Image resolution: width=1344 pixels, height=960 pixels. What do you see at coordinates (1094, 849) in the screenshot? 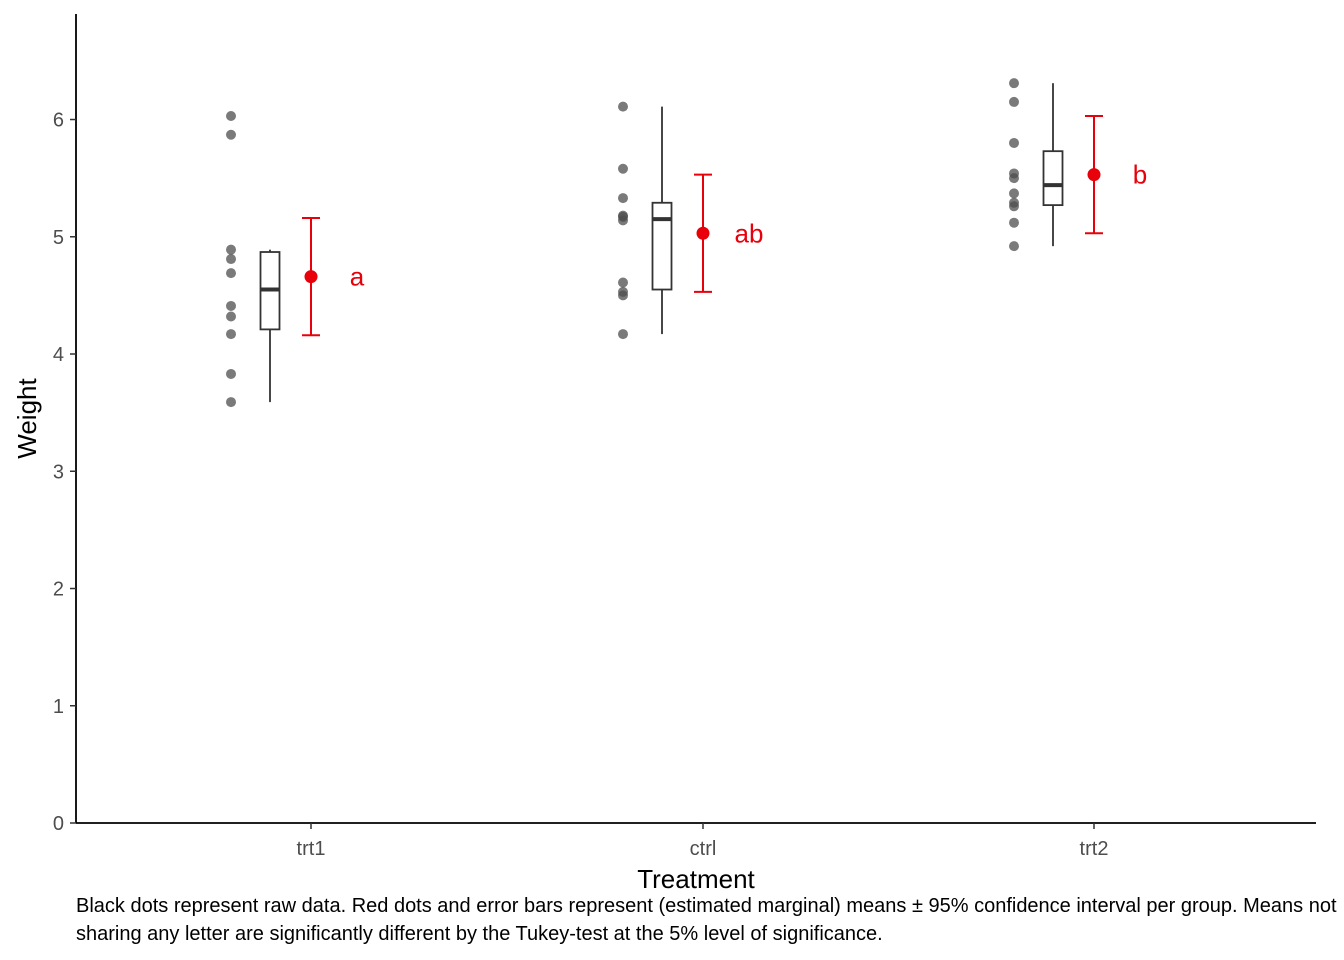
I see `x-tick-label-trt2: trt2` at bounding box center [1094, 849].